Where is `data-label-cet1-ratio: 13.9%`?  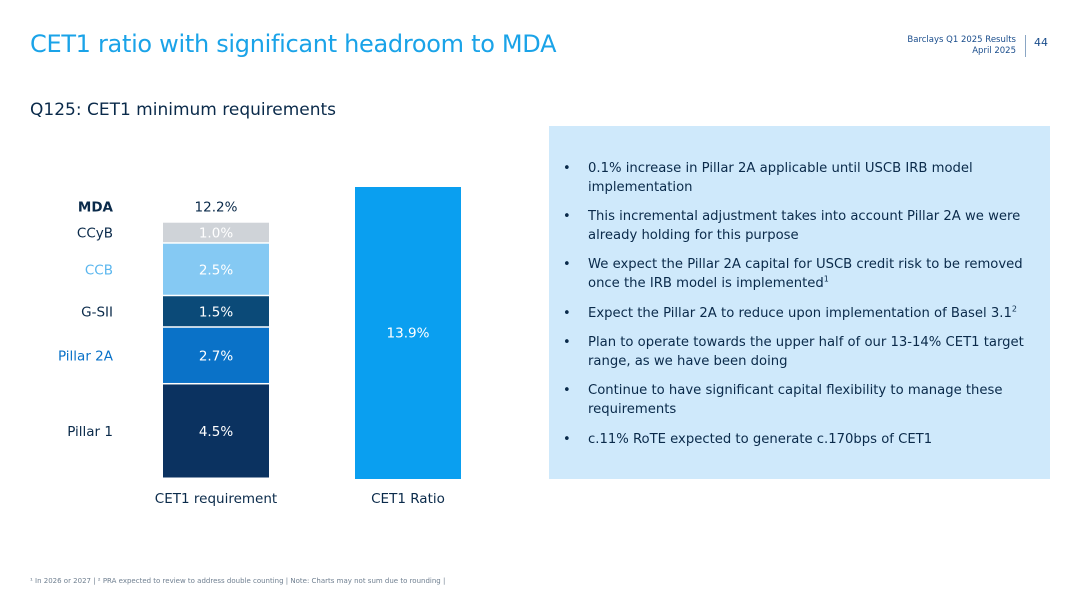
data-label-cet1-ratio: 13.9% is located at coordinates (408, 334).